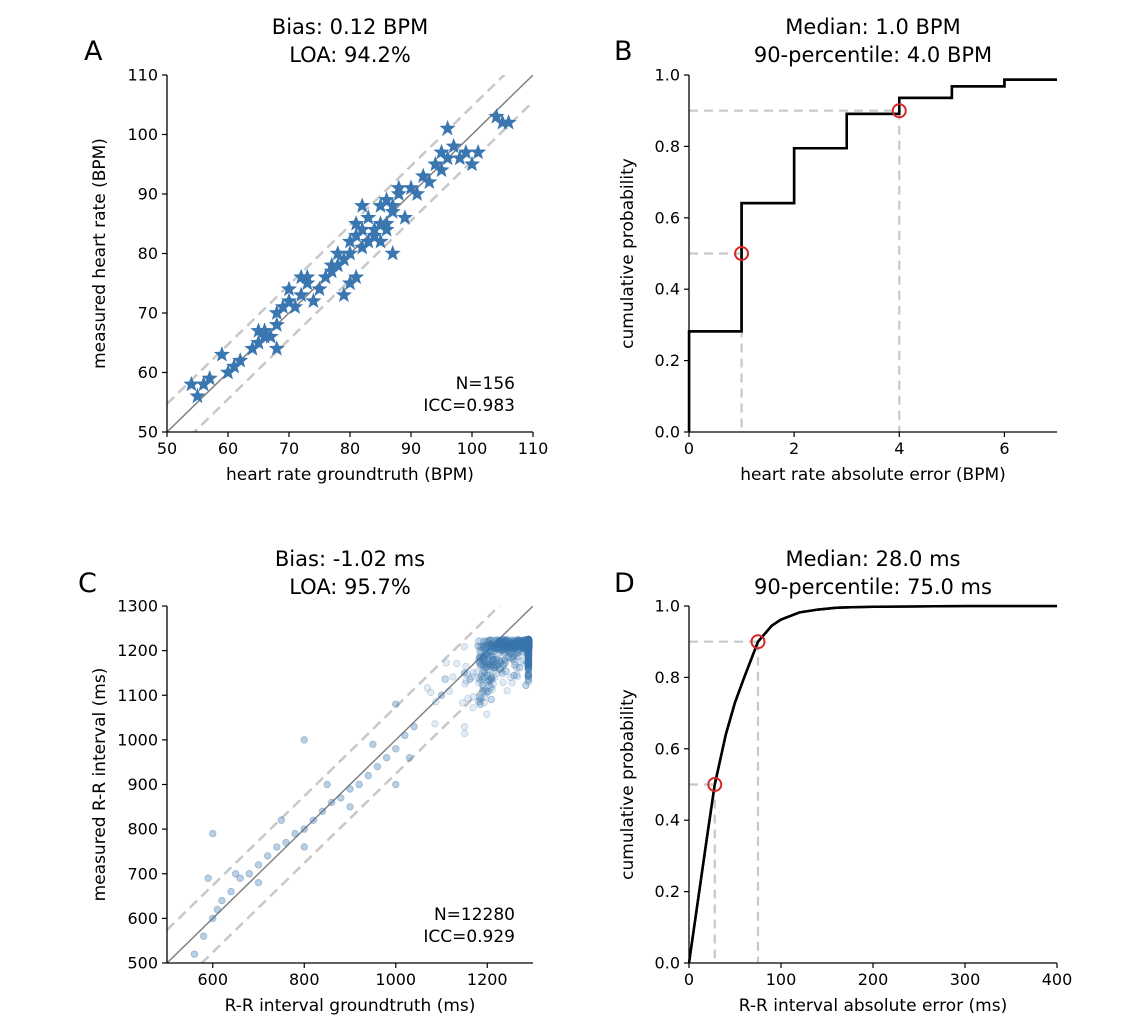  Describe the element at coordinates (873, 784) in the screenshot. I see `ecdf-line` at that location.